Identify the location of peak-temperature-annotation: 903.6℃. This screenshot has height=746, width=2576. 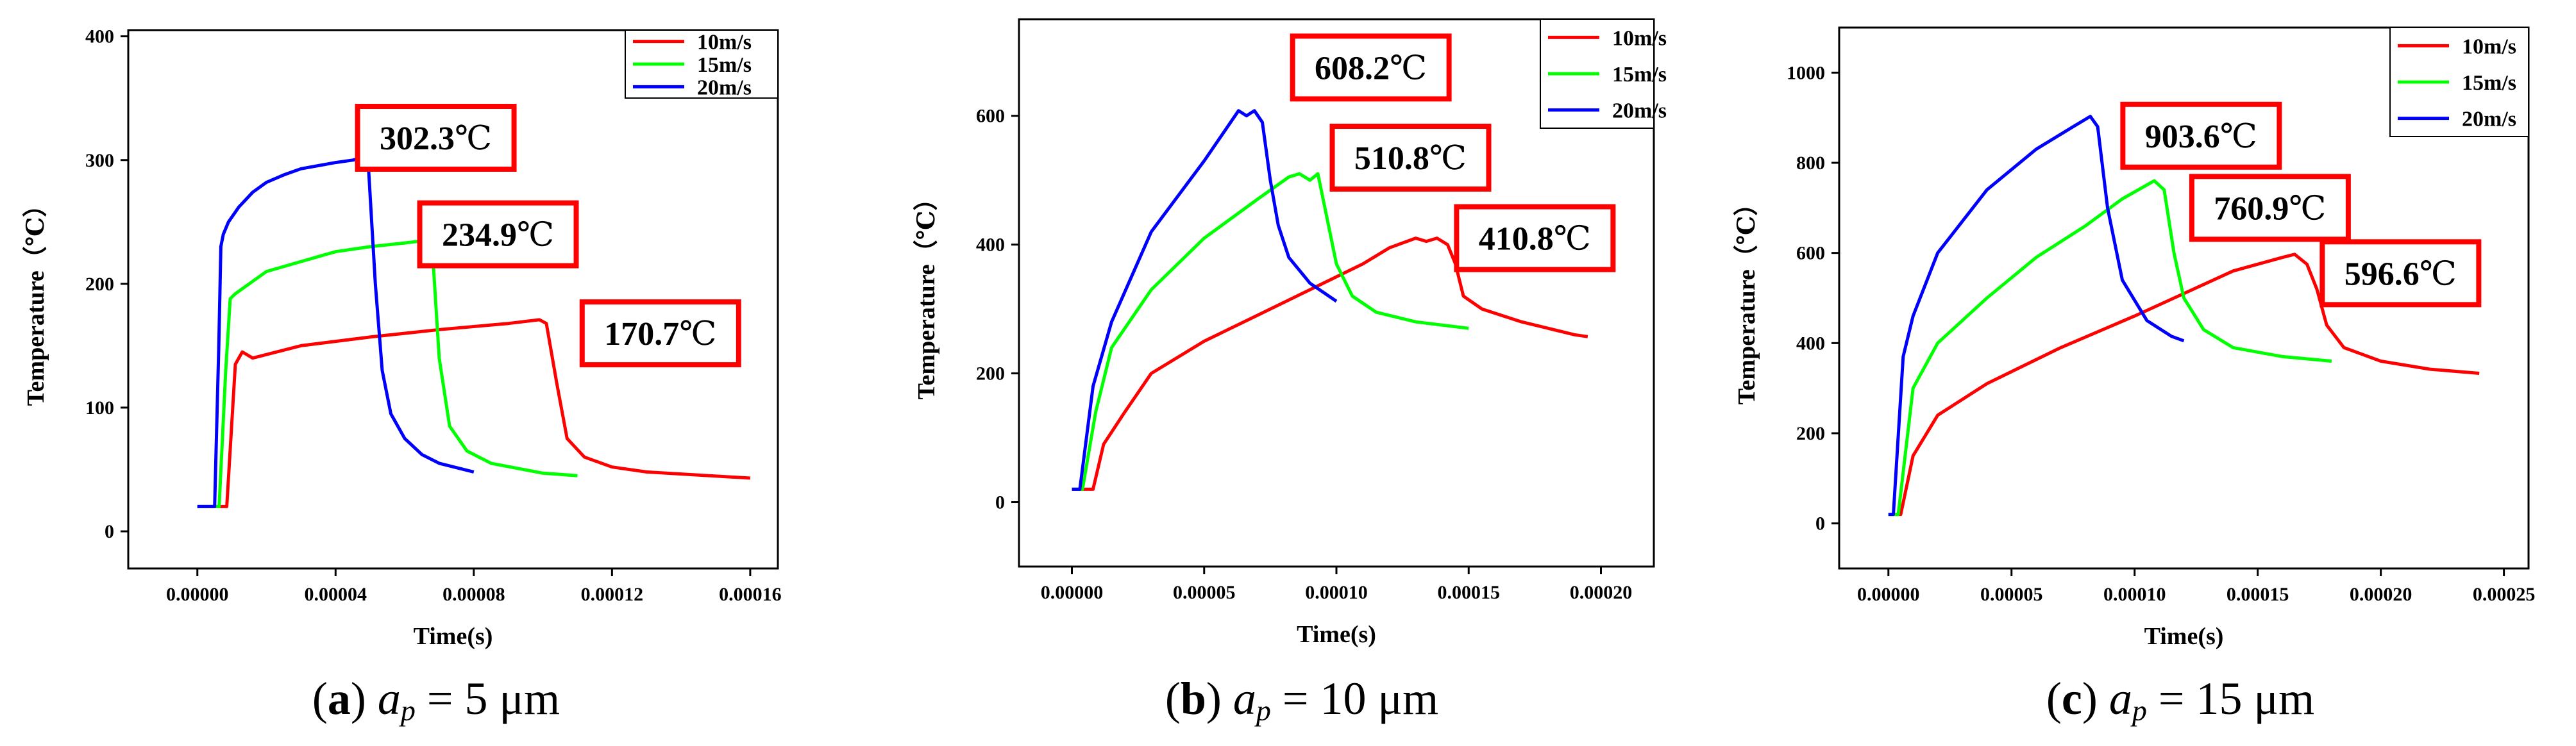
(2201, 137).